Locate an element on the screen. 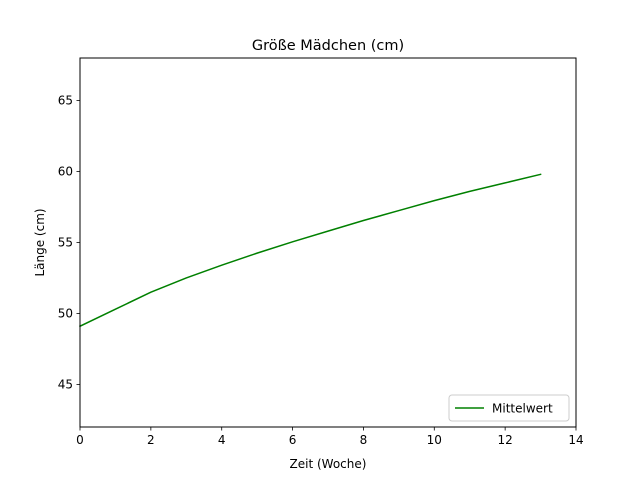  y-axis-title: Länge (cm) is located at coordinates (40, 242).